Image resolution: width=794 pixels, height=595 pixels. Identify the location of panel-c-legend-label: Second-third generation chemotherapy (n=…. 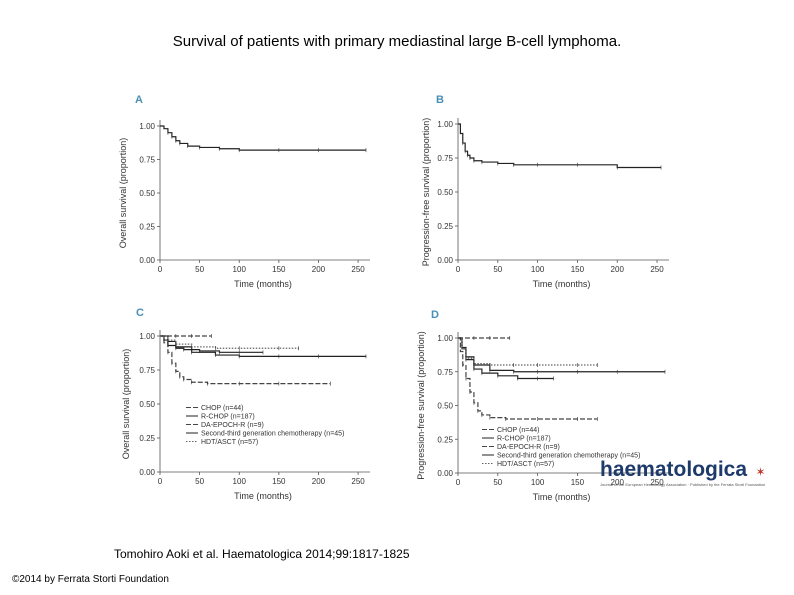
(272, 434).